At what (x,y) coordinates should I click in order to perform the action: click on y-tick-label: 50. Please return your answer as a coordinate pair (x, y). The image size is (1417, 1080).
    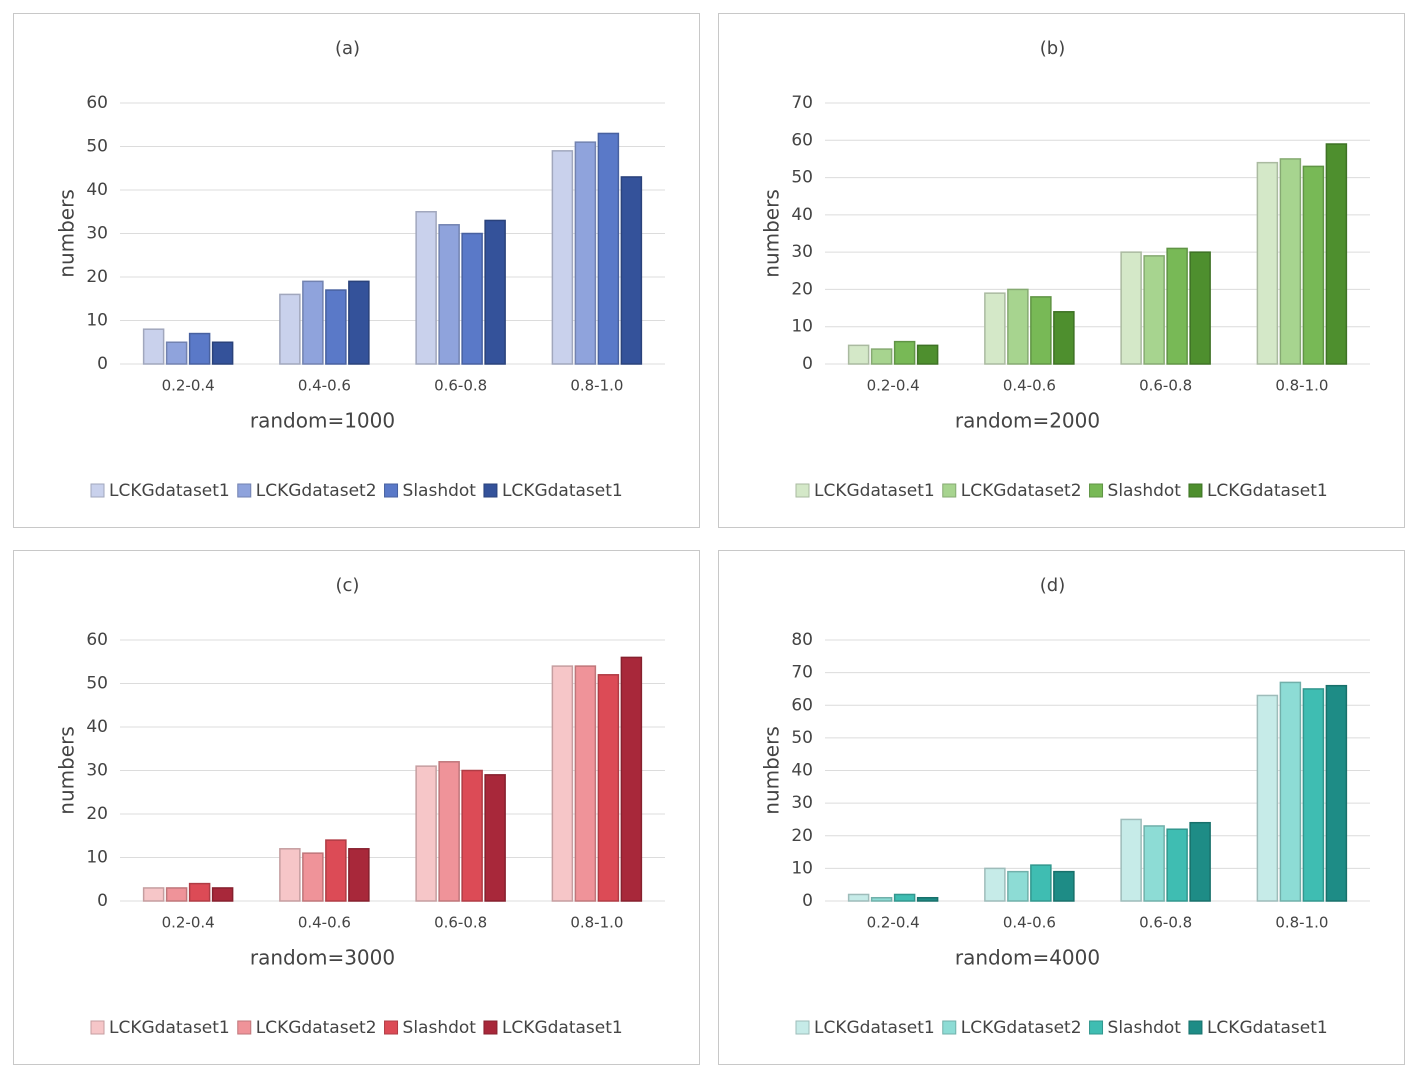
    Looking at the image, I should click on (97, 147).